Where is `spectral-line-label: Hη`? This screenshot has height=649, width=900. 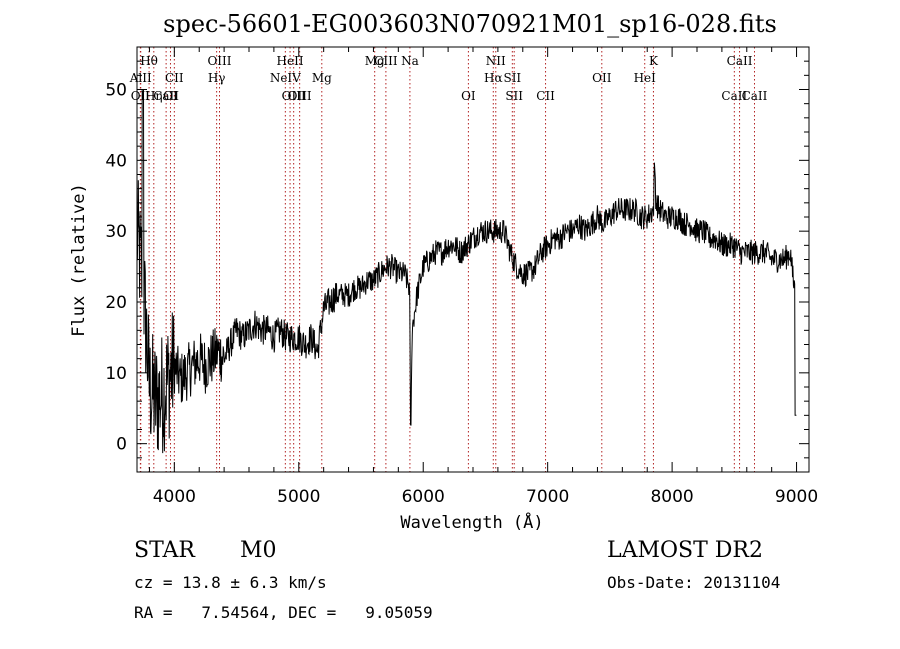 spectral-line-label: Hη is located at coordinates (154, 96).